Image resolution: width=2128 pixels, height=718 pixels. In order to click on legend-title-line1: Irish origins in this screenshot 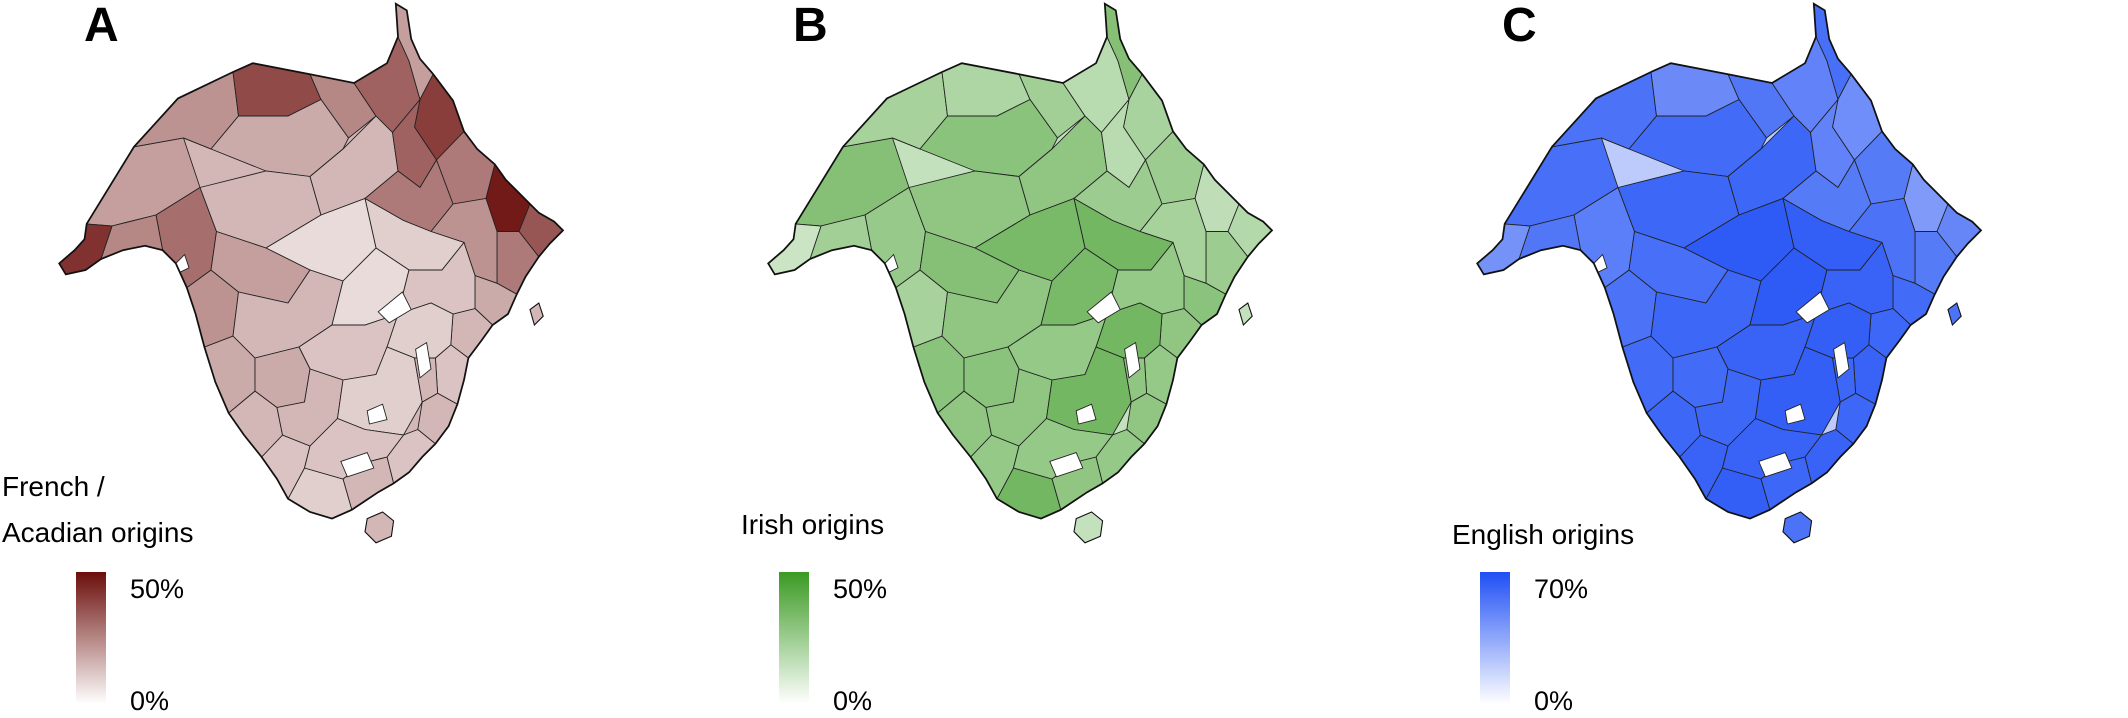, I will do `click(813, 524)`.